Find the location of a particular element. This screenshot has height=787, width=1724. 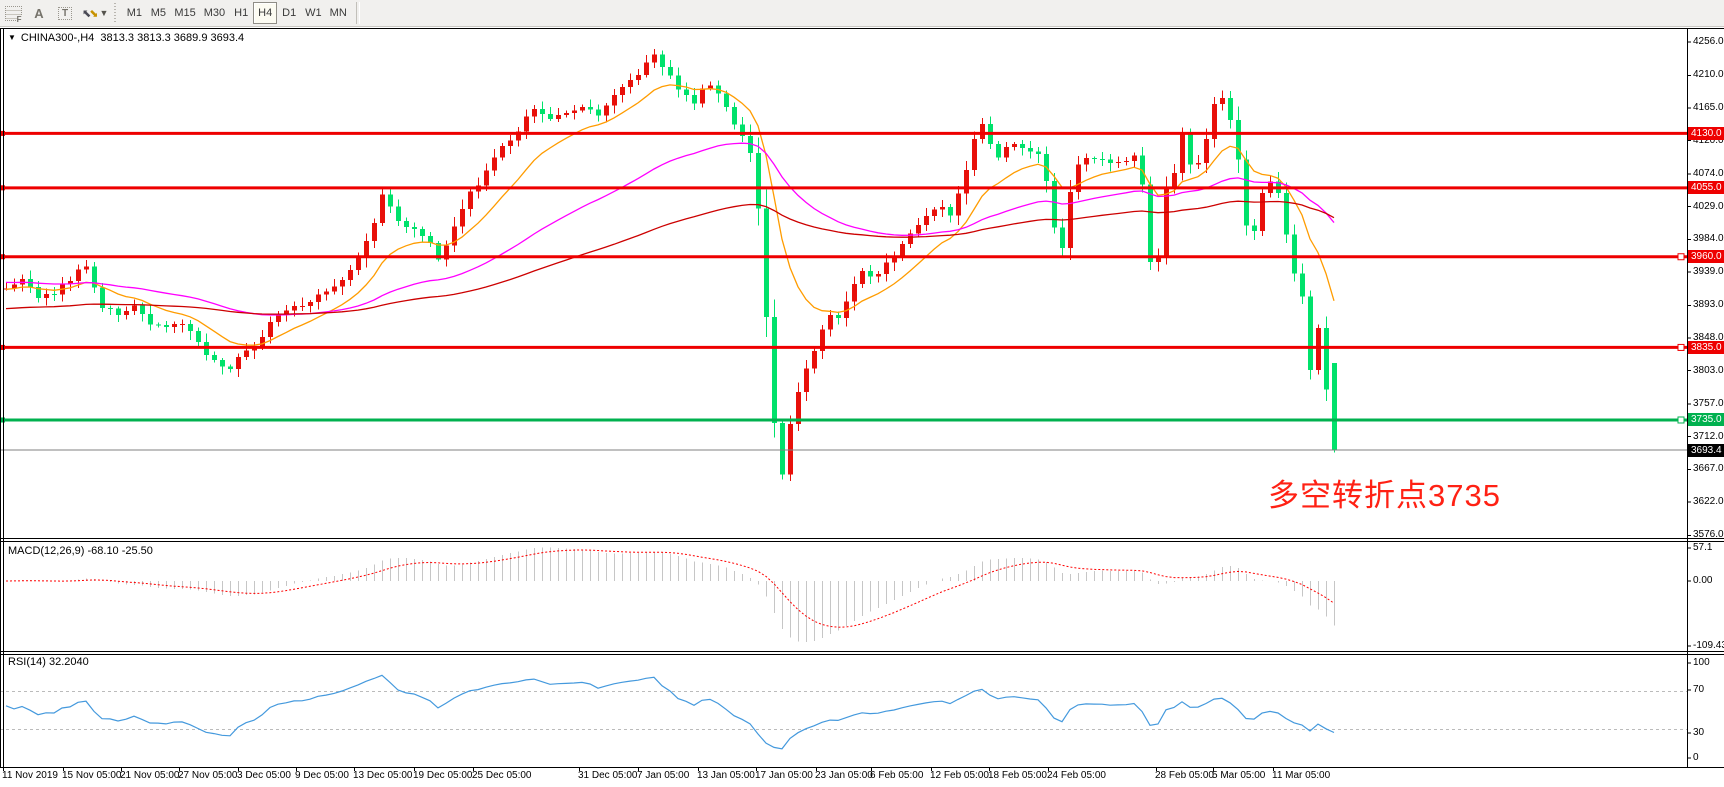

arrow-objects-button: ⬉⬊ ▼ is located at coordinates (95, 13).